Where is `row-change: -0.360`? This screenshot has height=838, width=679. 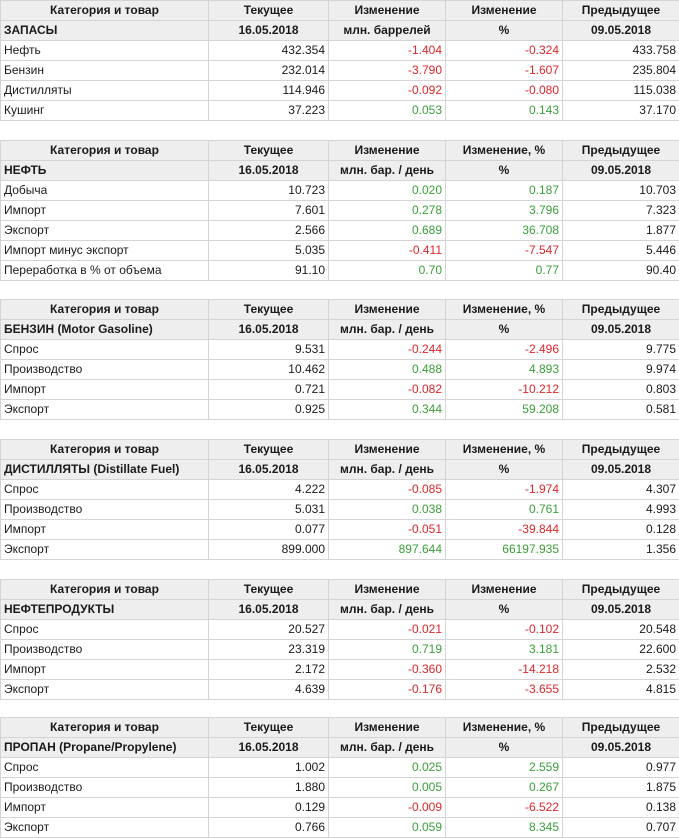
row-change: -0.360 is located at coordinates (387, 669).